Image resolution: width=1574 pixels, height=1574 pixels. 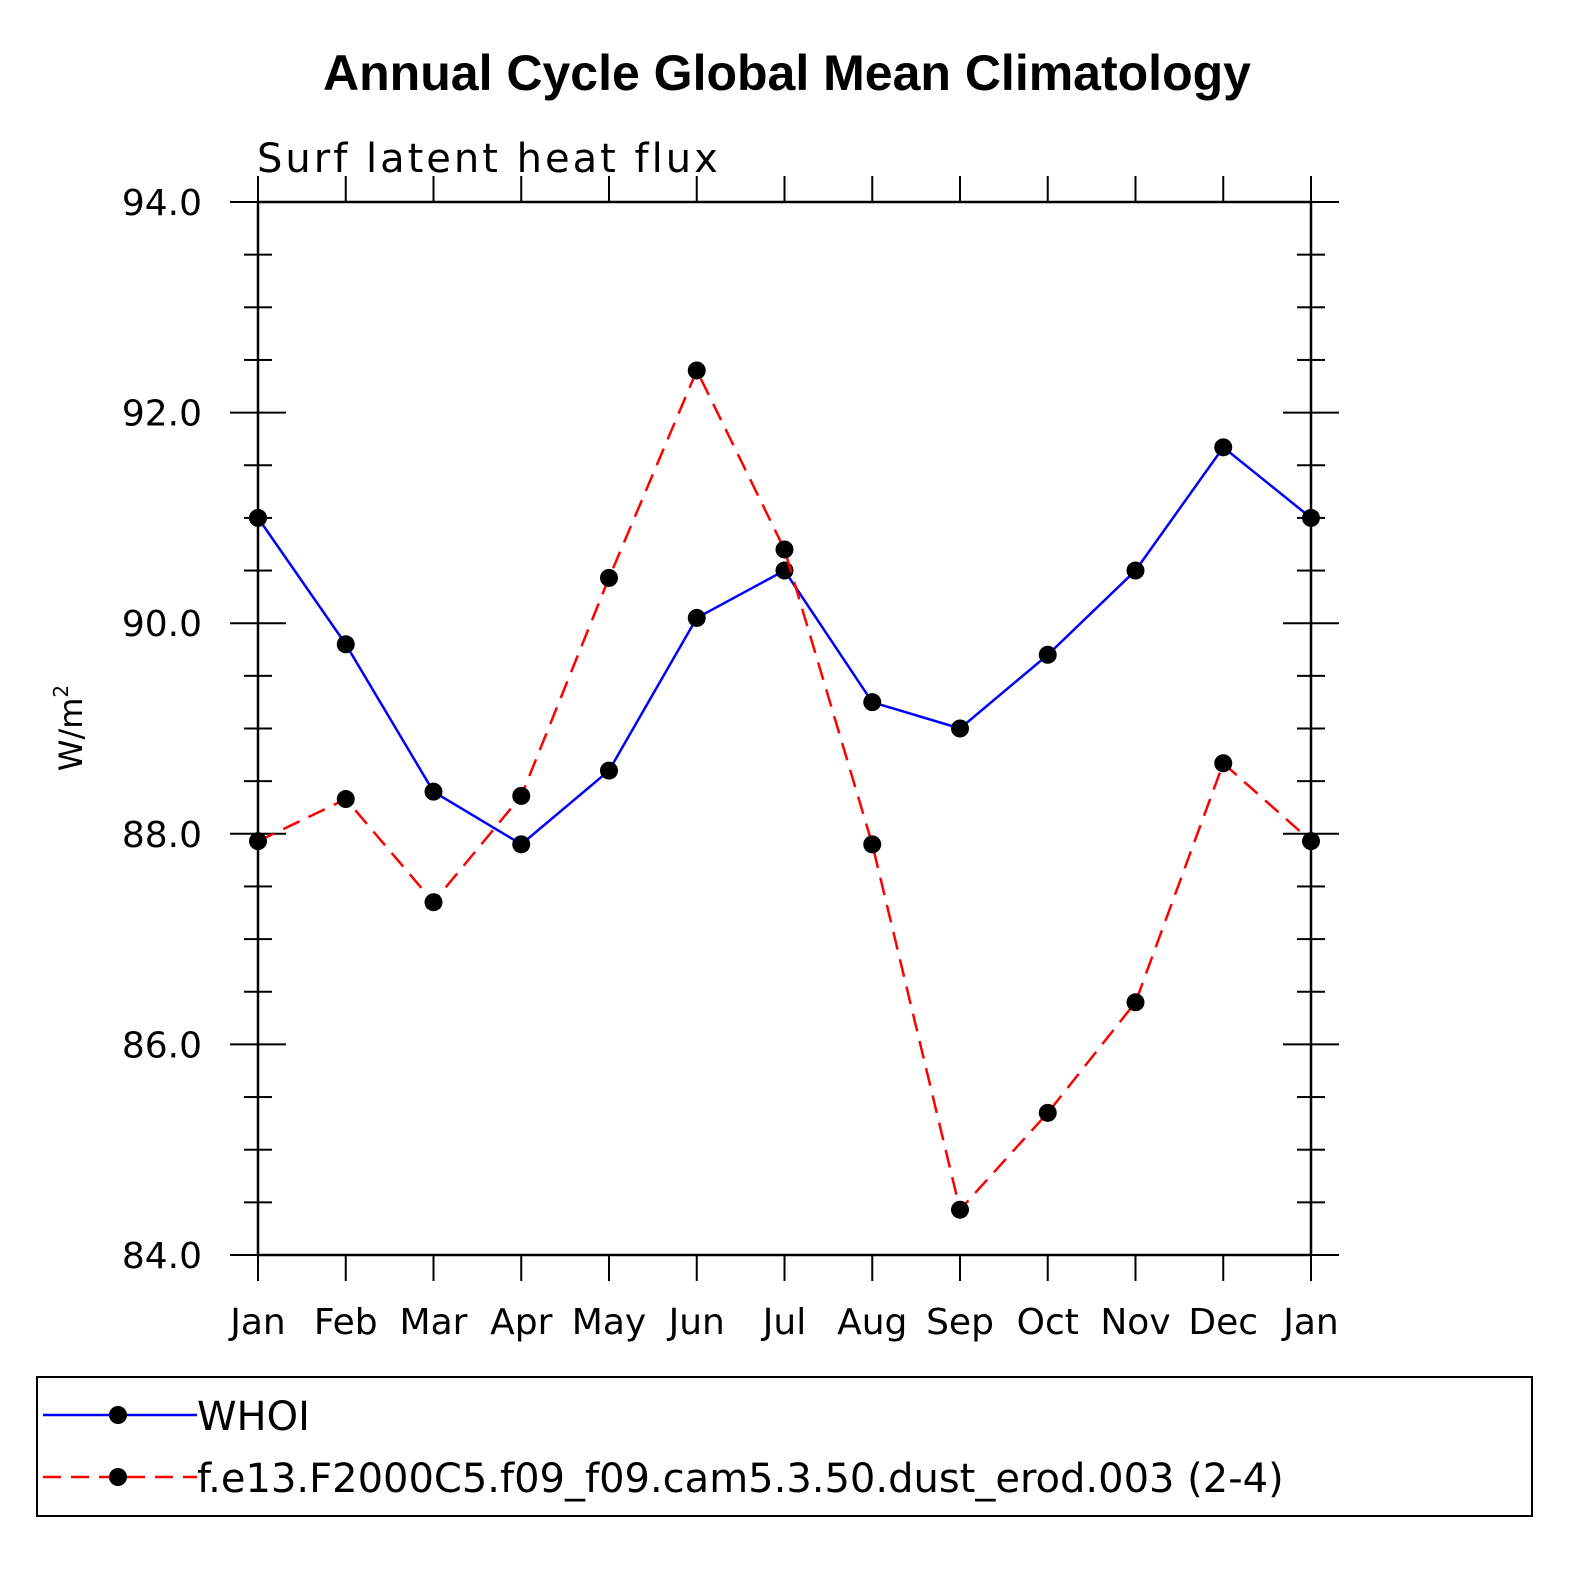 What do you see at coordinates (960, 1322) in the screenshot?
I see `x-tick-label: Sep` at bounding box center [960, 1322].